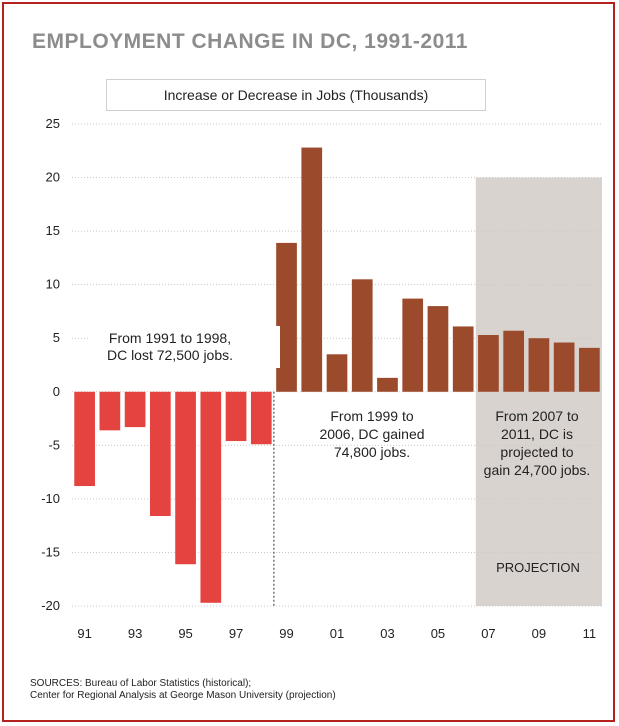  Describe the element at coordinates (387, 633) in the screenshot. I see `x-tick-label: 03` at that location.